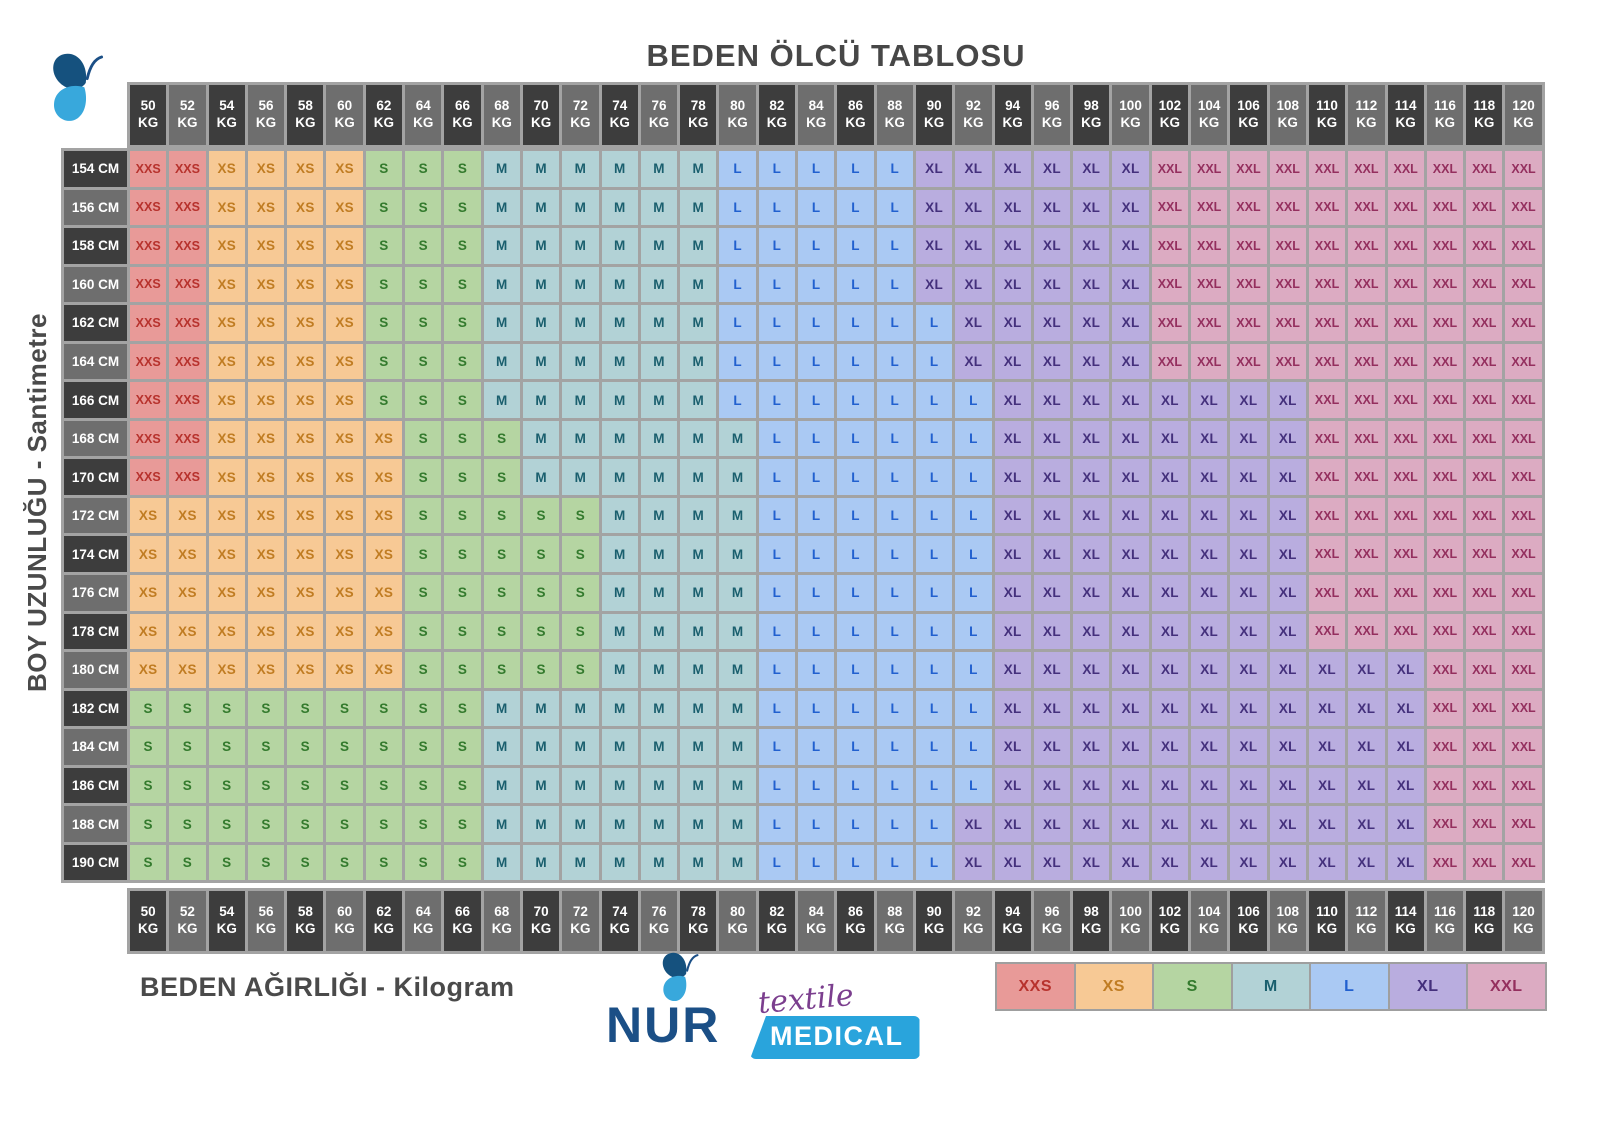  I want to click on weight-header-bottom-110kg: 110 KG, so click(1327, 921).